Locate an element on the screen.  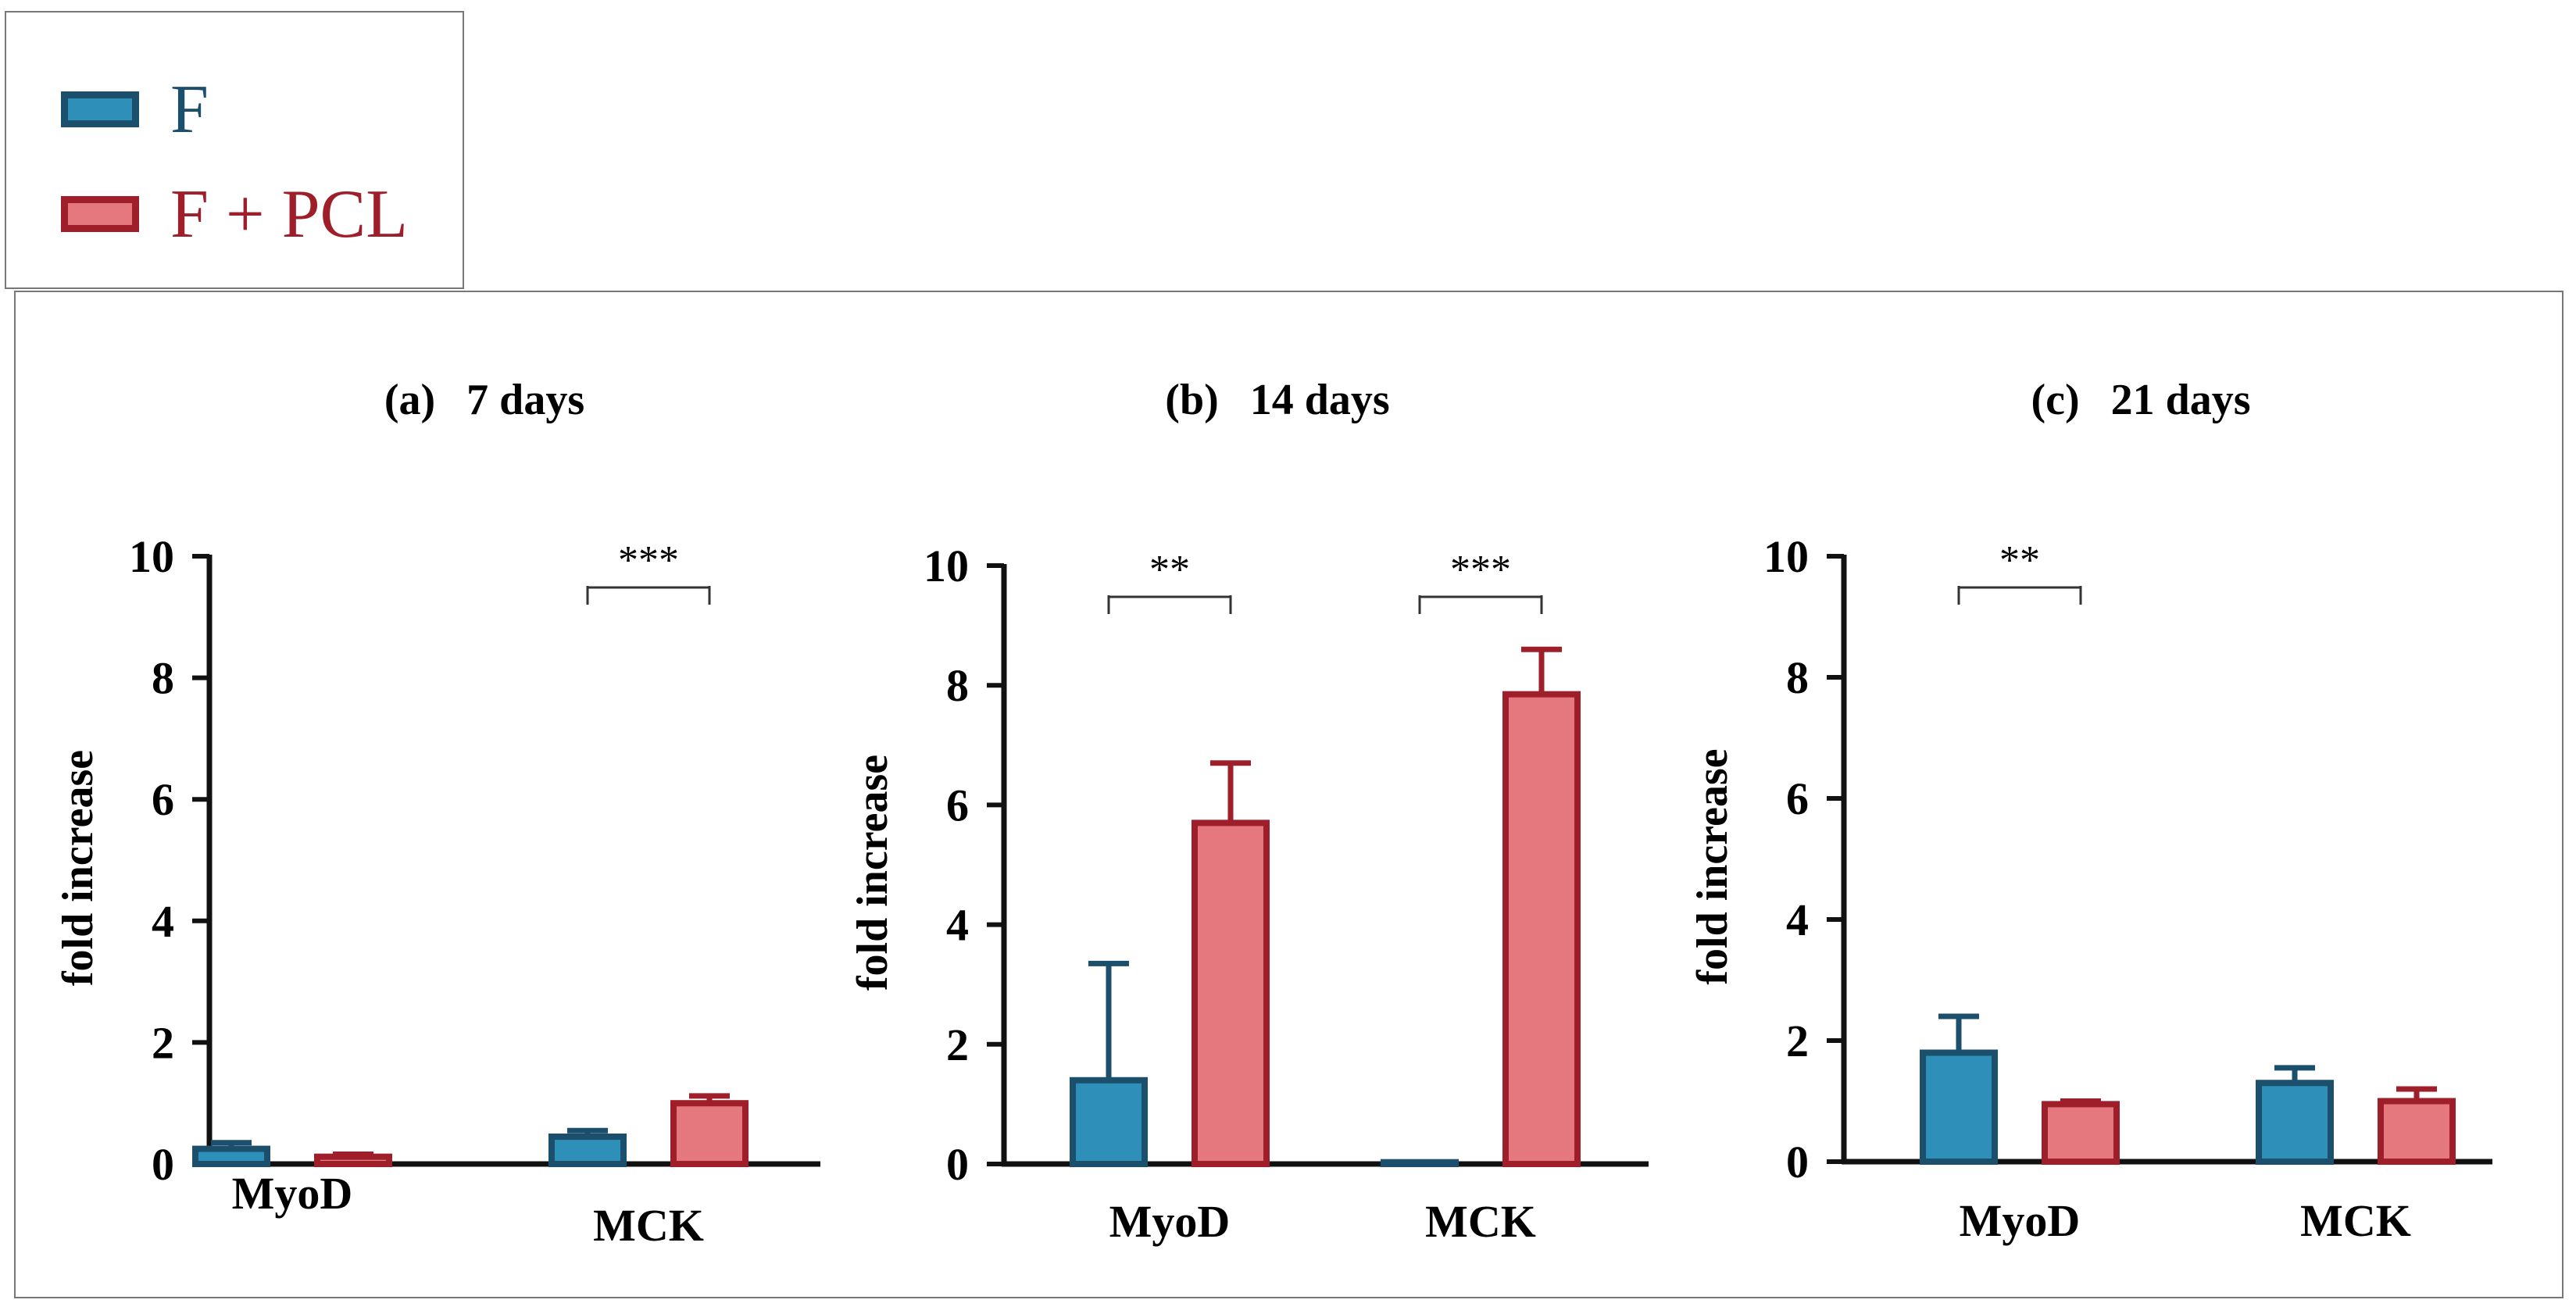
legend: F F + PCL is located at coordinates (235, 150).